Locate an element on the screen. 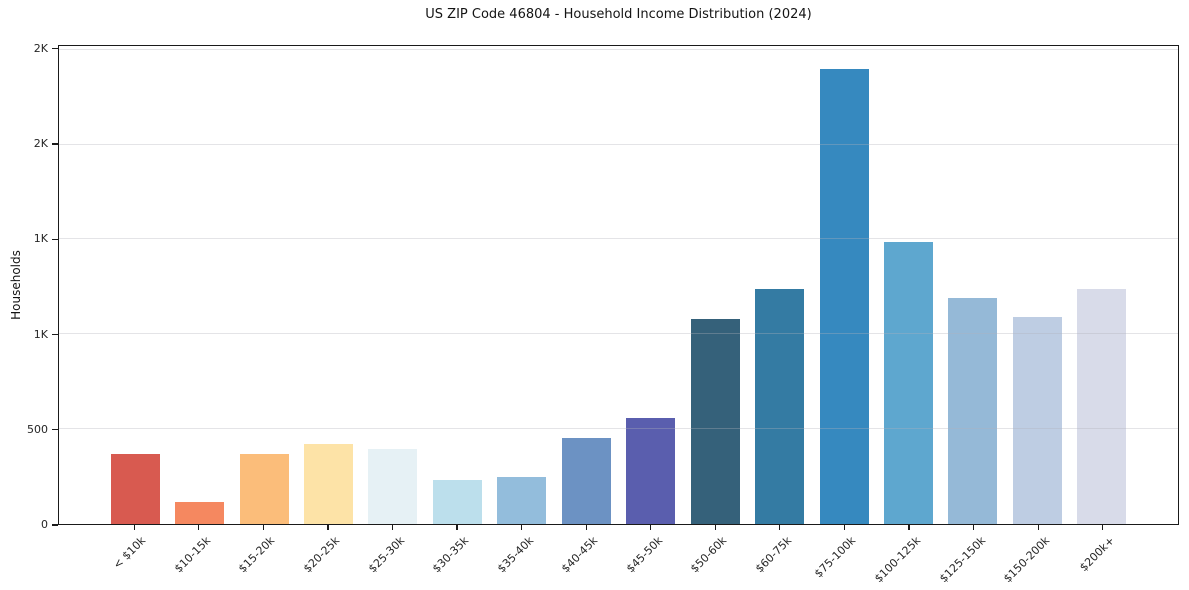  x-tick-label: $200k+ is located at coordinates (1096, 554).